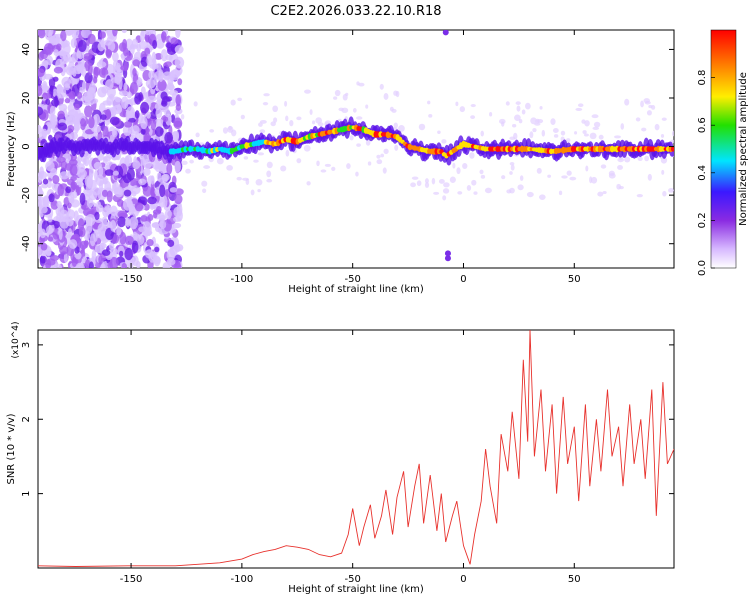 This screenshot has width=750, height=600. What do you see at coordinates (356, 289) in the screenshot?
I see `spectrogram-x-label: Height of straight line (km)` at bounding box center [356, 289].